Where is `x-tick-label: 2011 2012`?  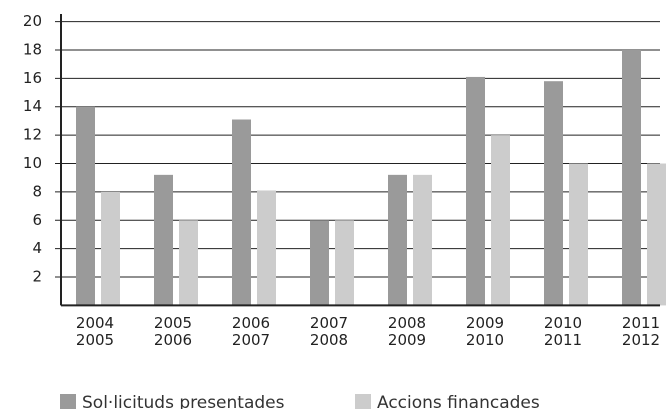
x-tick-label: 2011 2012 is located at coordinates (641, 331).